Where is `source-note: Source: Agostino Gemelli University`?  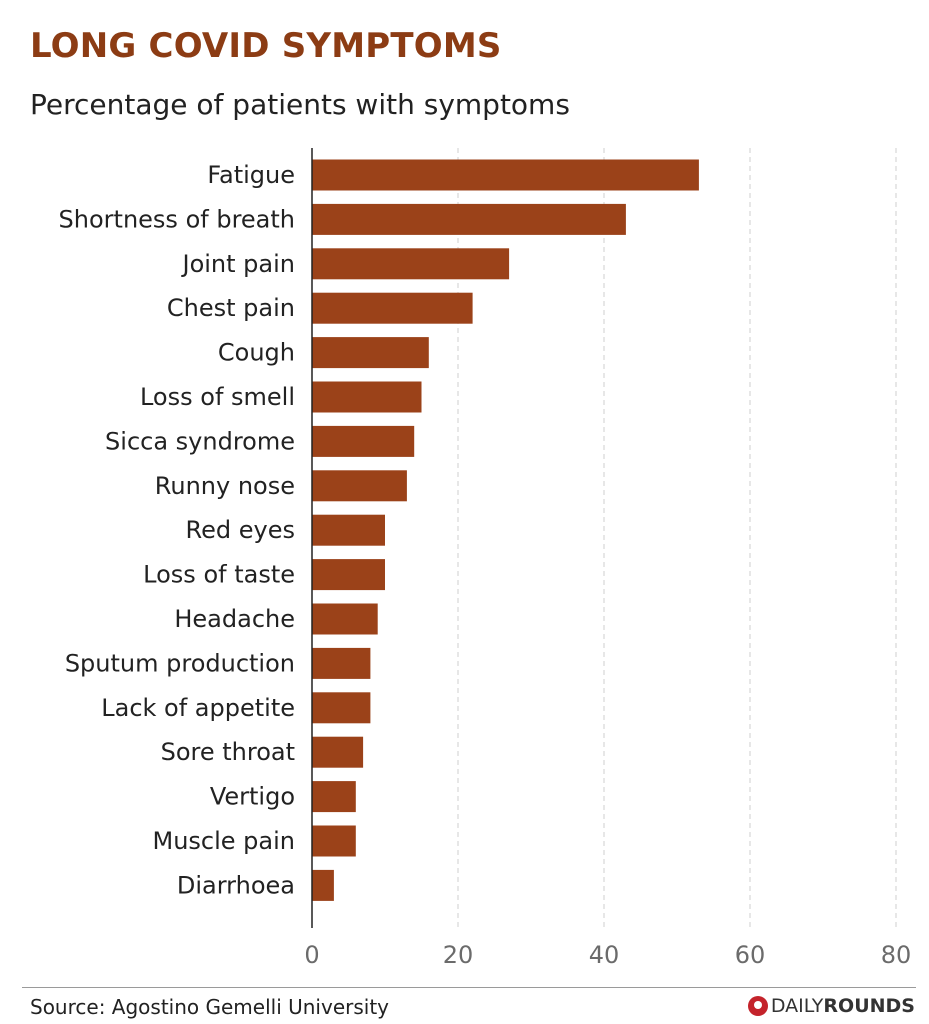
source-note: Source: Agostino Gemelli University is located at coordinates (209, 1007).